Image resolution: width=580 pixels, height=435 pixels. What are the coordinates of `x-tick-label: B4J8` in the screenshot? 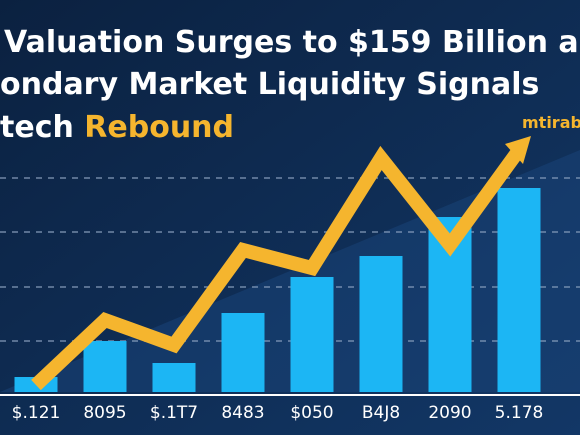 It's located at (381, 413).